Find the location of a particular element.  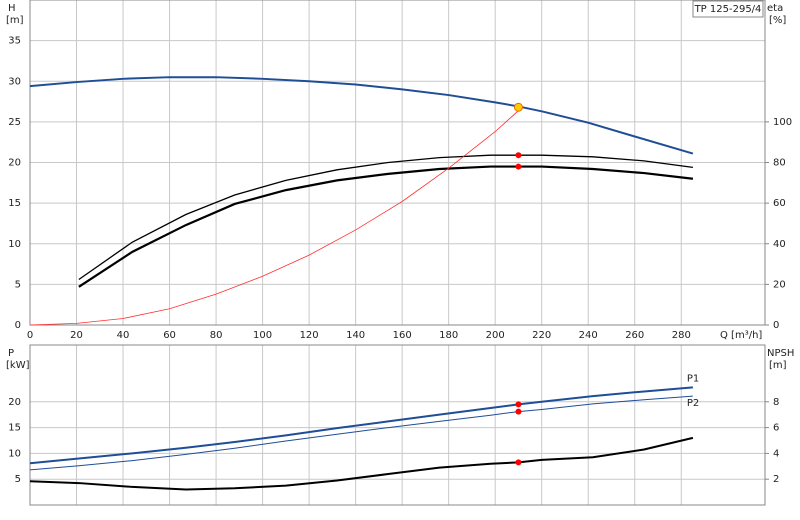

x-tick-label: 280 is located at coordinates (681, 335).